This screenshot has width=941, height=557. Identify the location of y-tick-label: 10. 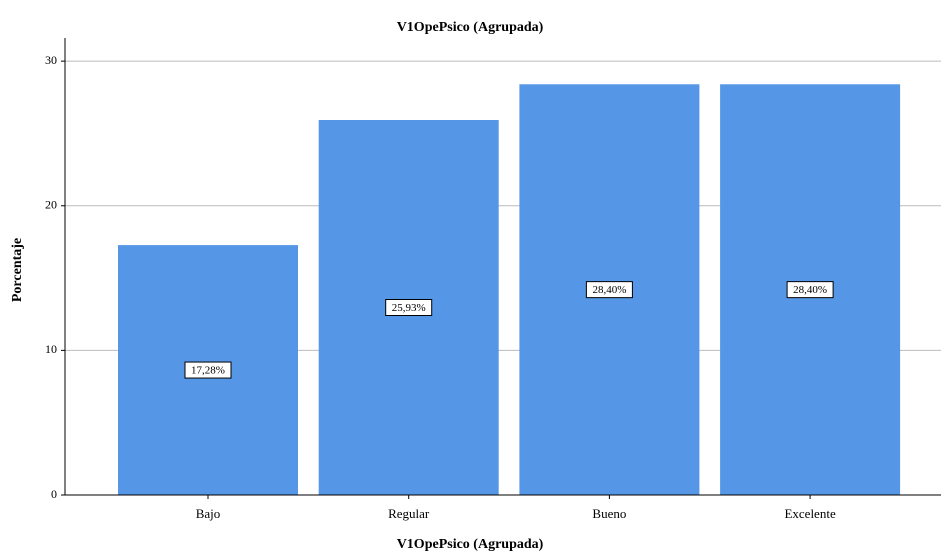
(51, 349).